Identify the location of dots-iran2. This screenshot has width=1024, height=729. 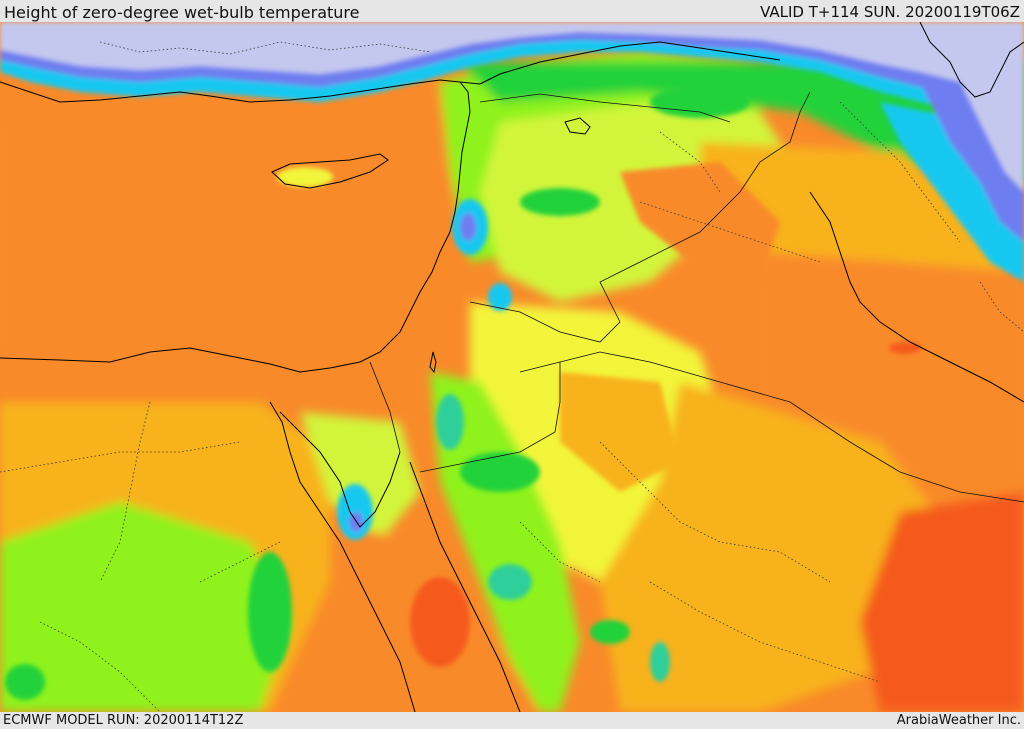
(1001, 307).